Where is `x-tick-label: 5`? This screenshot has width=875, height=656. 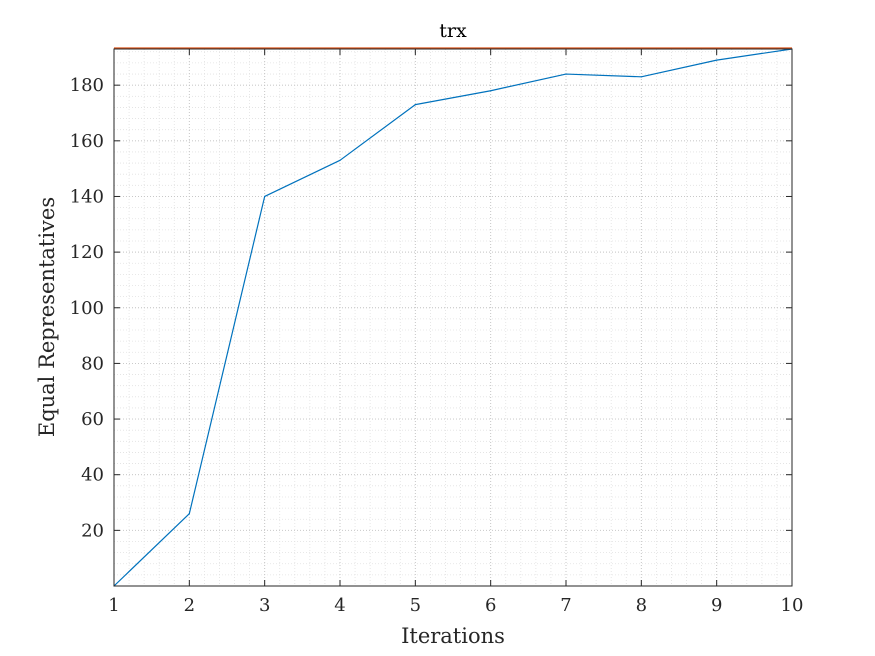 x-tick-label: 5 is located at coordinates (415, 605).